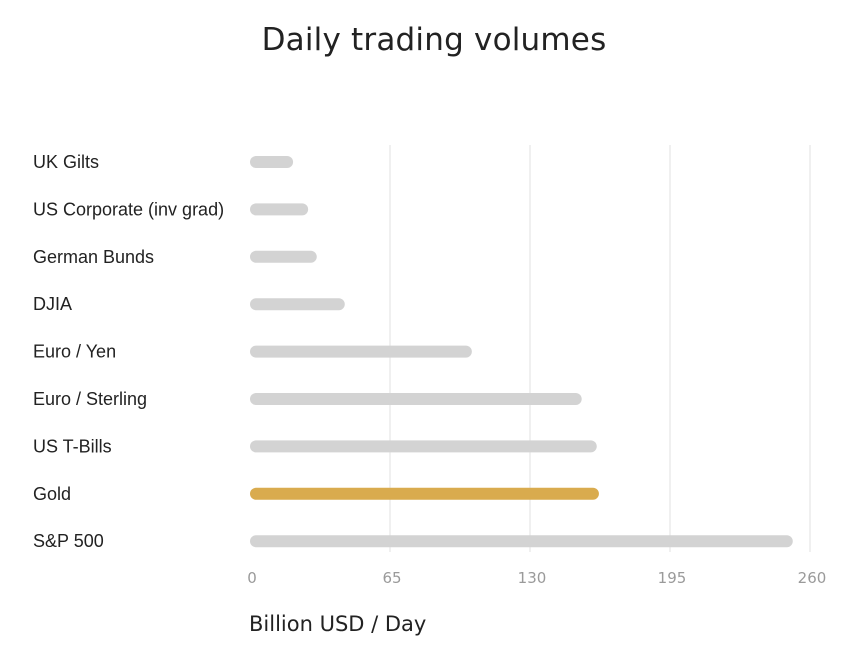  I want to click on y-category-label: Gold, so click(52, 494).